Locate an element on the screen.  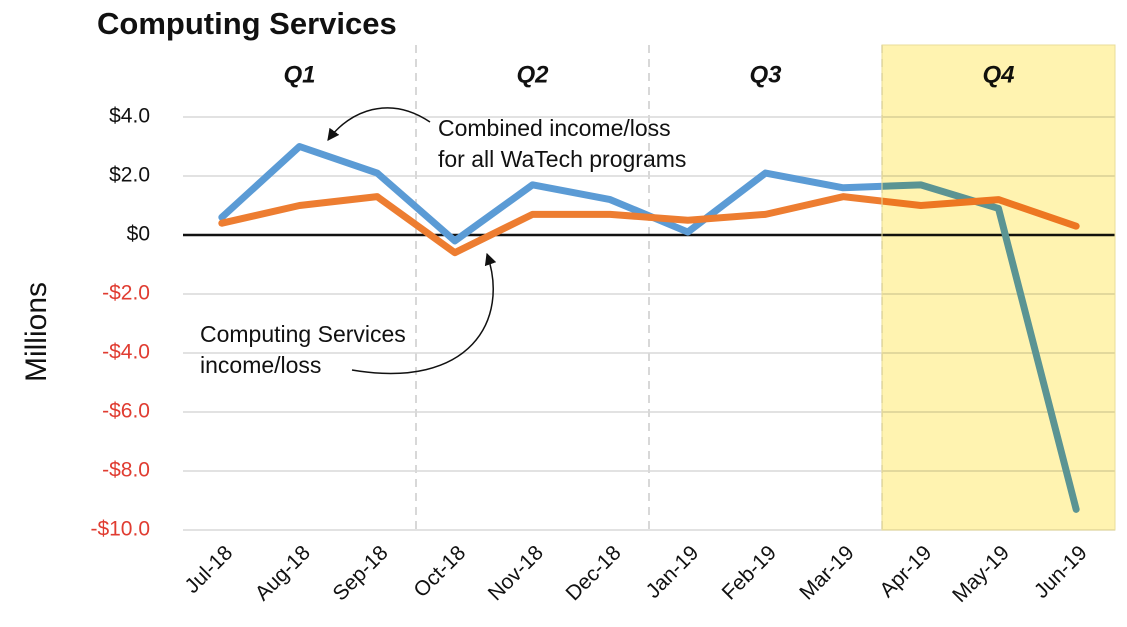
x-tick-label: Feb-19 is located at coordinates (749, 572).